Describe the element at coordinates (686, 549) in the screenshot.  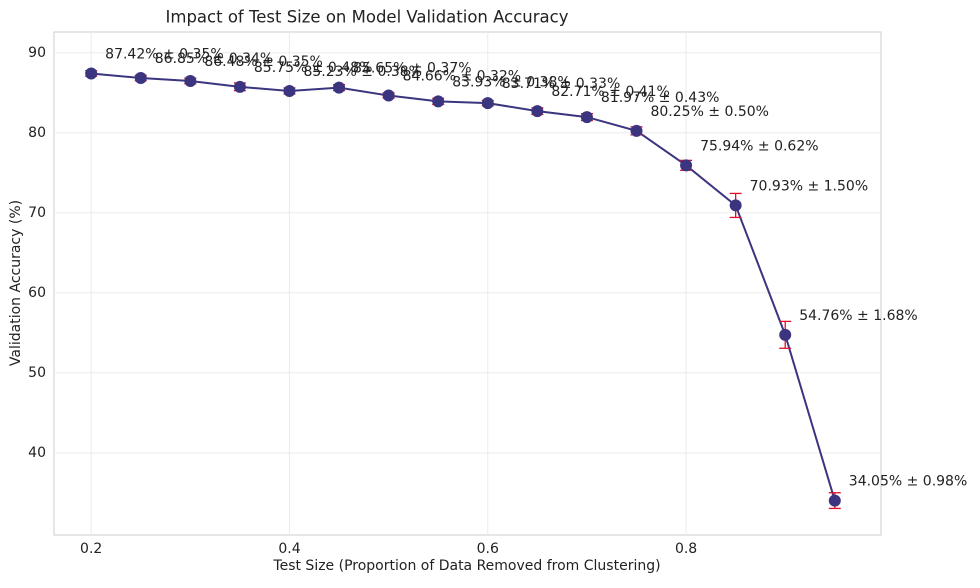
I see `x-tick-label: 0.8` at that location.